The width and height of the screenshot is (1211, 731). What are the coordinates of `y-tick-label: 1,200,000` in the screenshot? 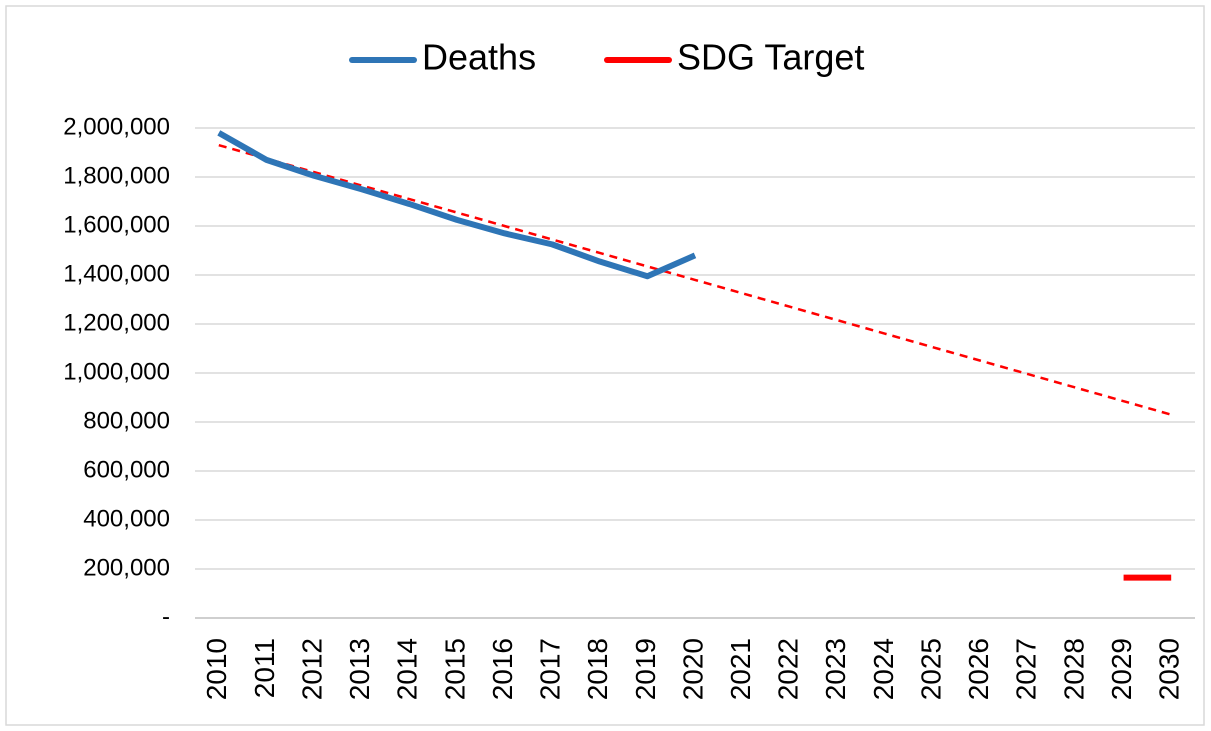 It's located at (116, 322).